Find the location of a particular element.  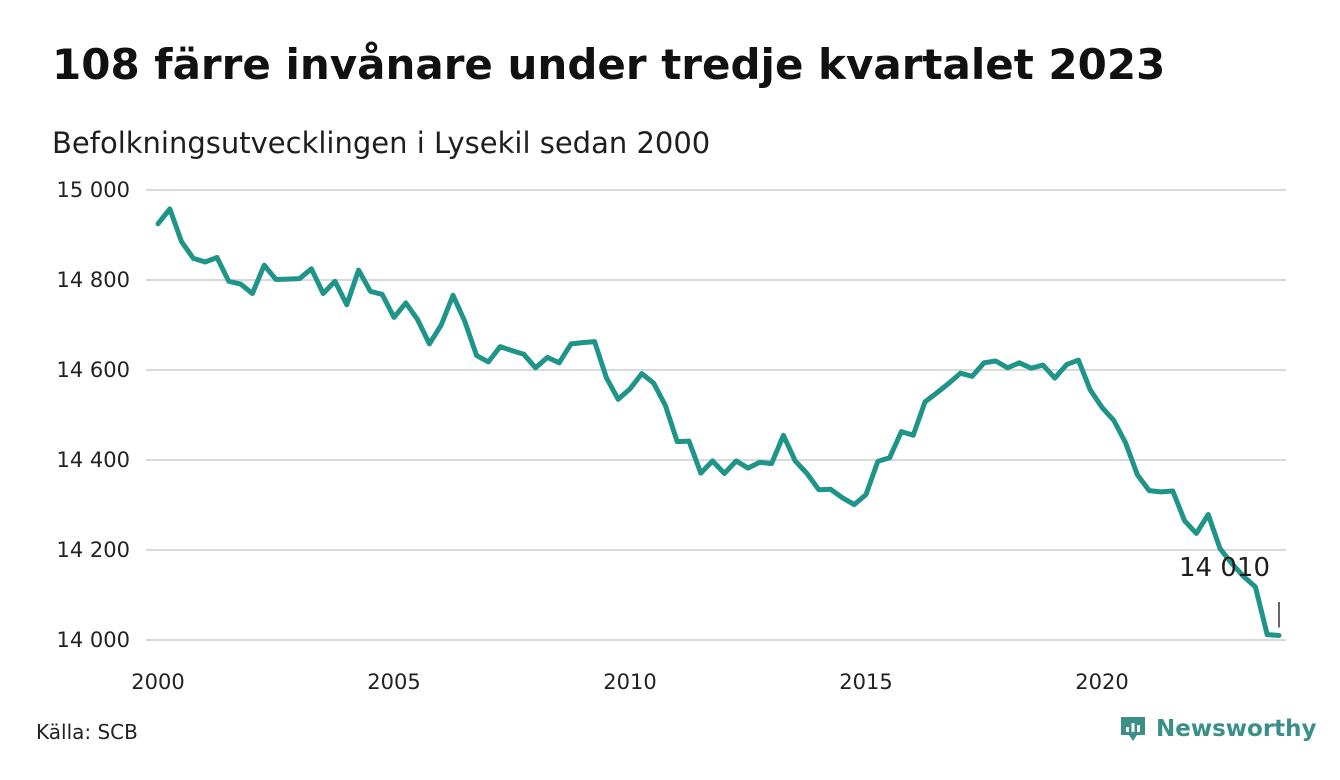

x-axis-tick-labels: 2000 2005 2010 2015 2020 is located at coordinates (629, 682).